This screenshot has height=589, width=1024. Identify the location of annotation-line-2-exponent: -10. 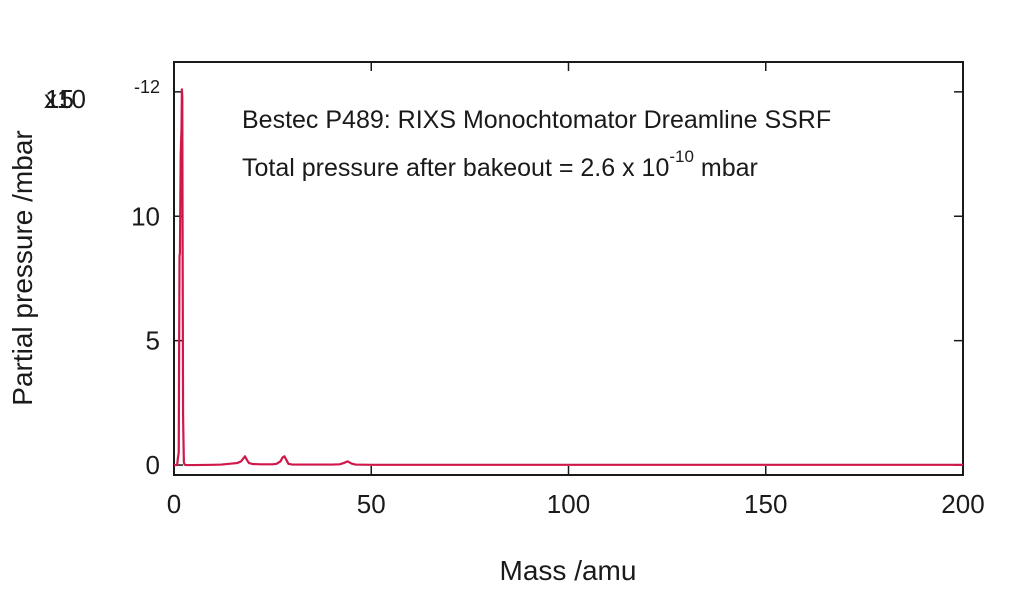
(681, 156).